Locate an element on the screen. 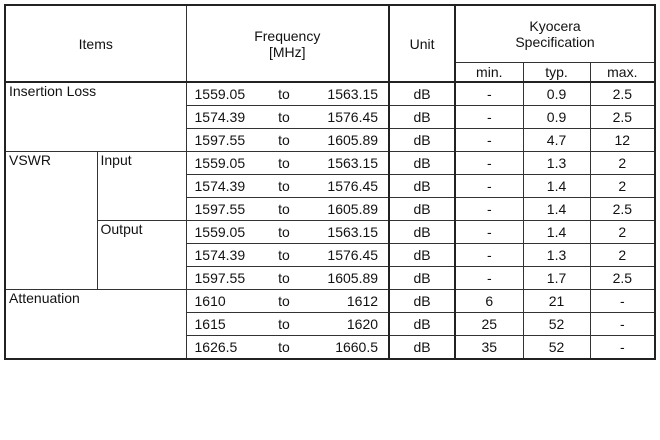  item-label: VSWR is located at coordinates (51, 220).